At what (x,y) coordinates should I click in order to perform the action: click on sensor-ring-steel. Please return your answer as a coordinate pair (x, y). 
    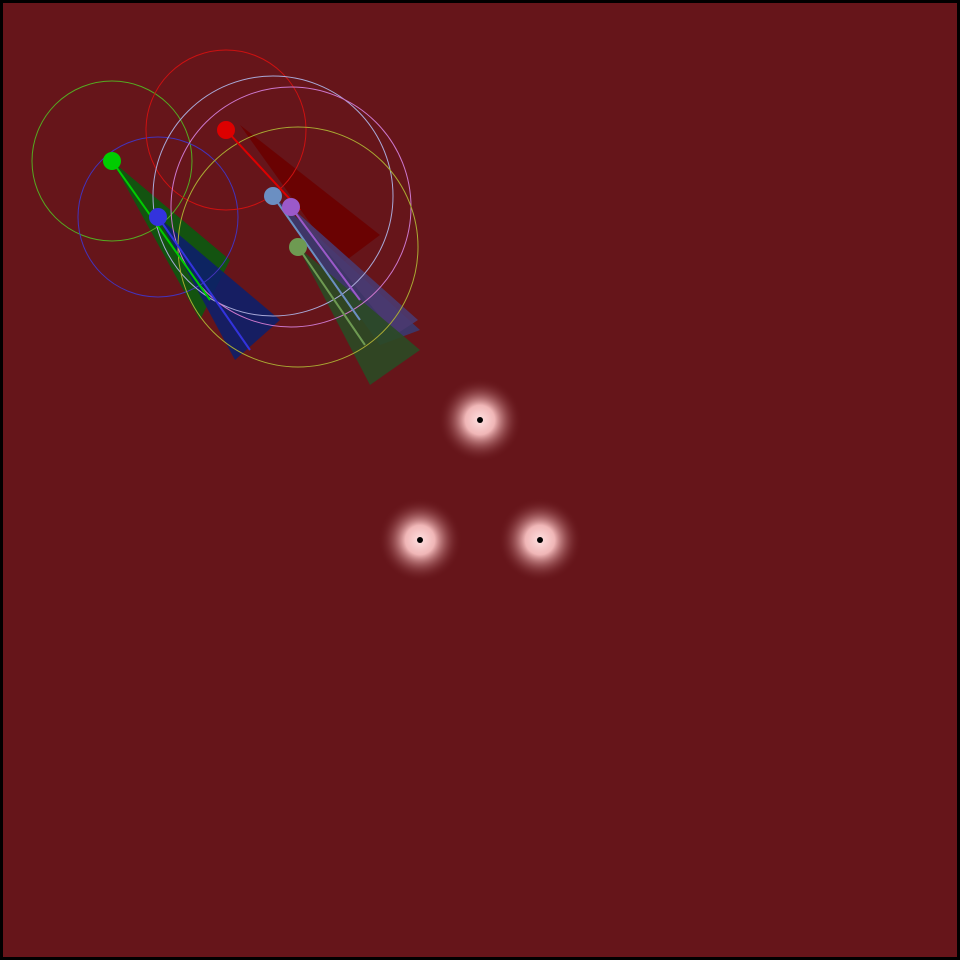
    Looking at the image, I should click on (273, 196).